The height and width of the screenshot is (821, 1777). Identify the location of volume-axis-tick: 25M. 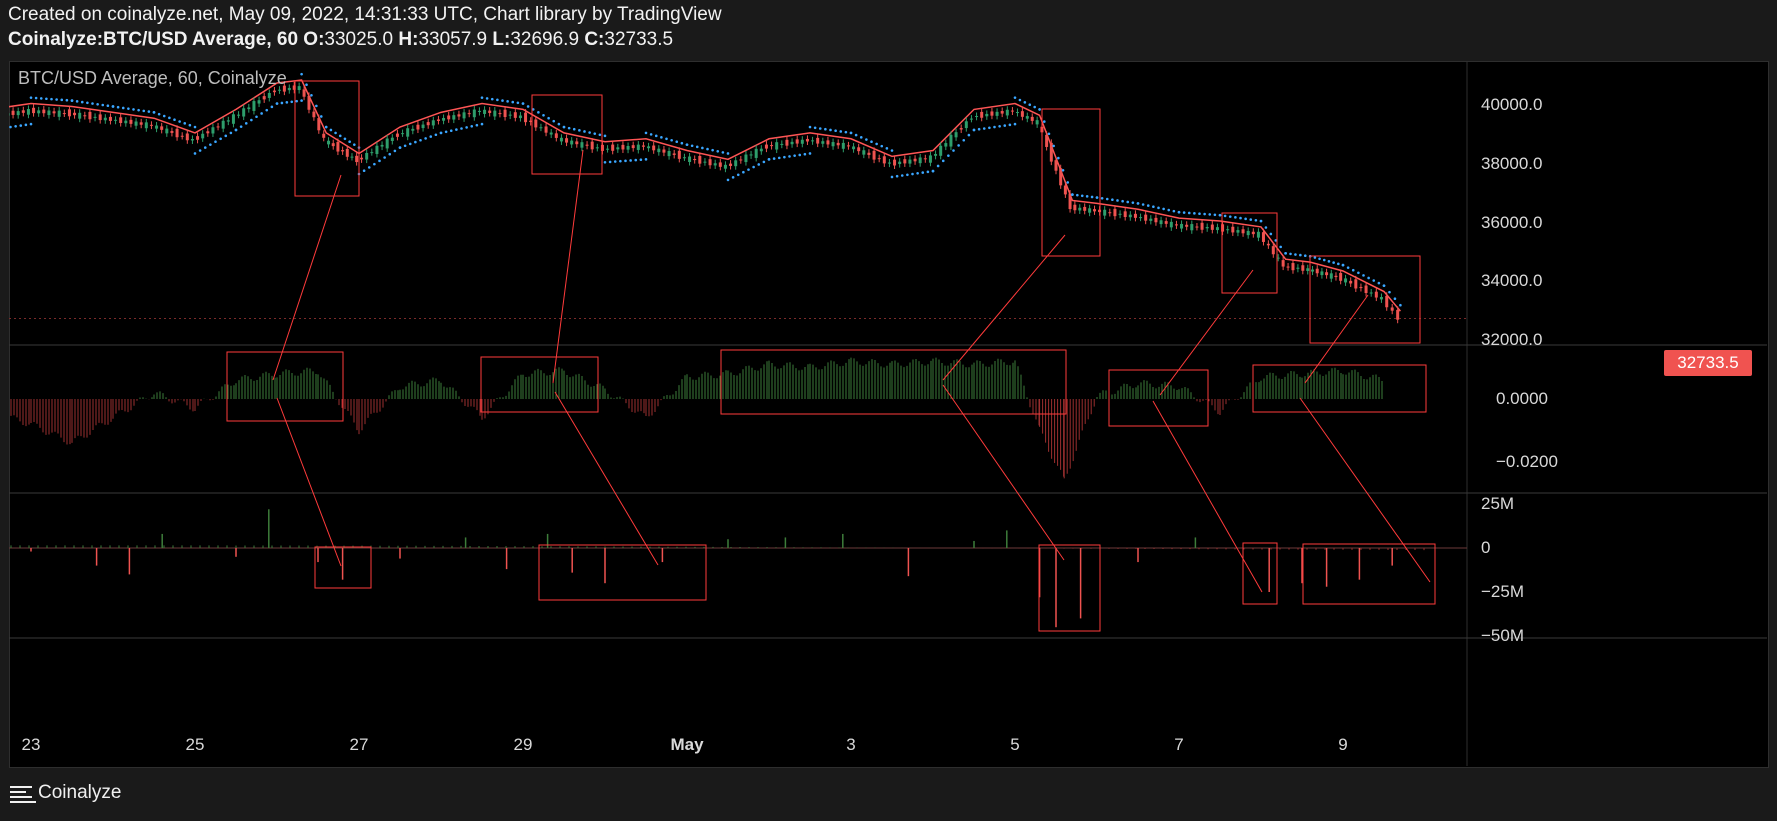
(1498, 503).